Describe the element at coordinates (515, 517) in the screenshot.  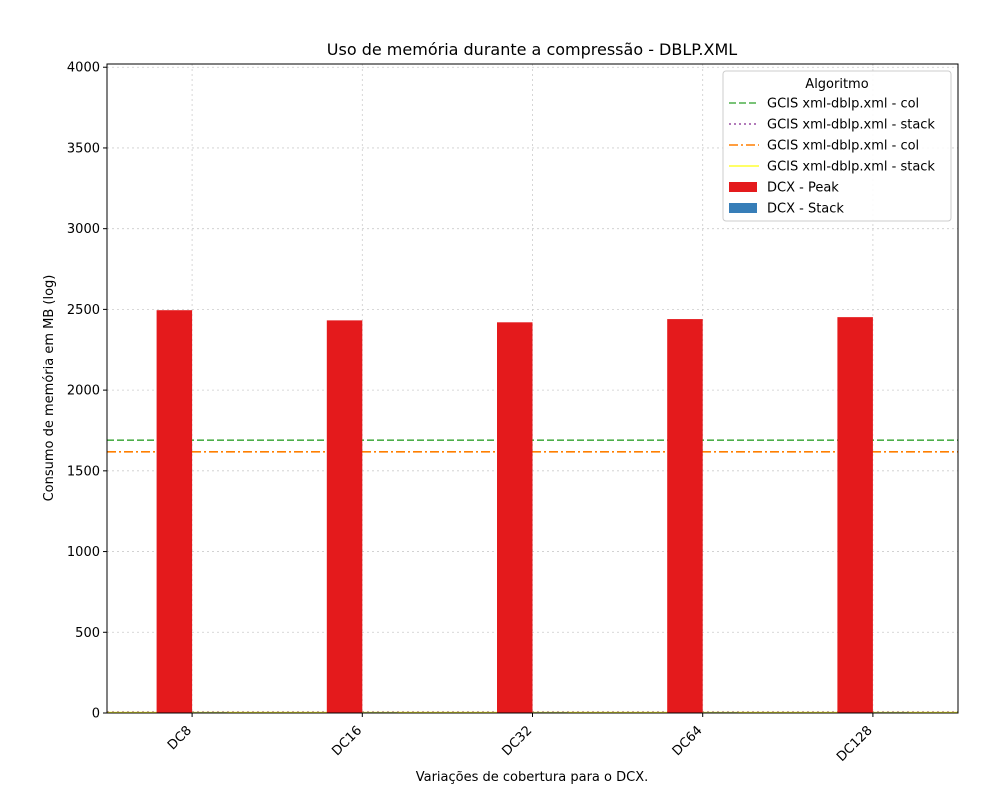
I see `bar-dcx-peak-dc32` at that location.